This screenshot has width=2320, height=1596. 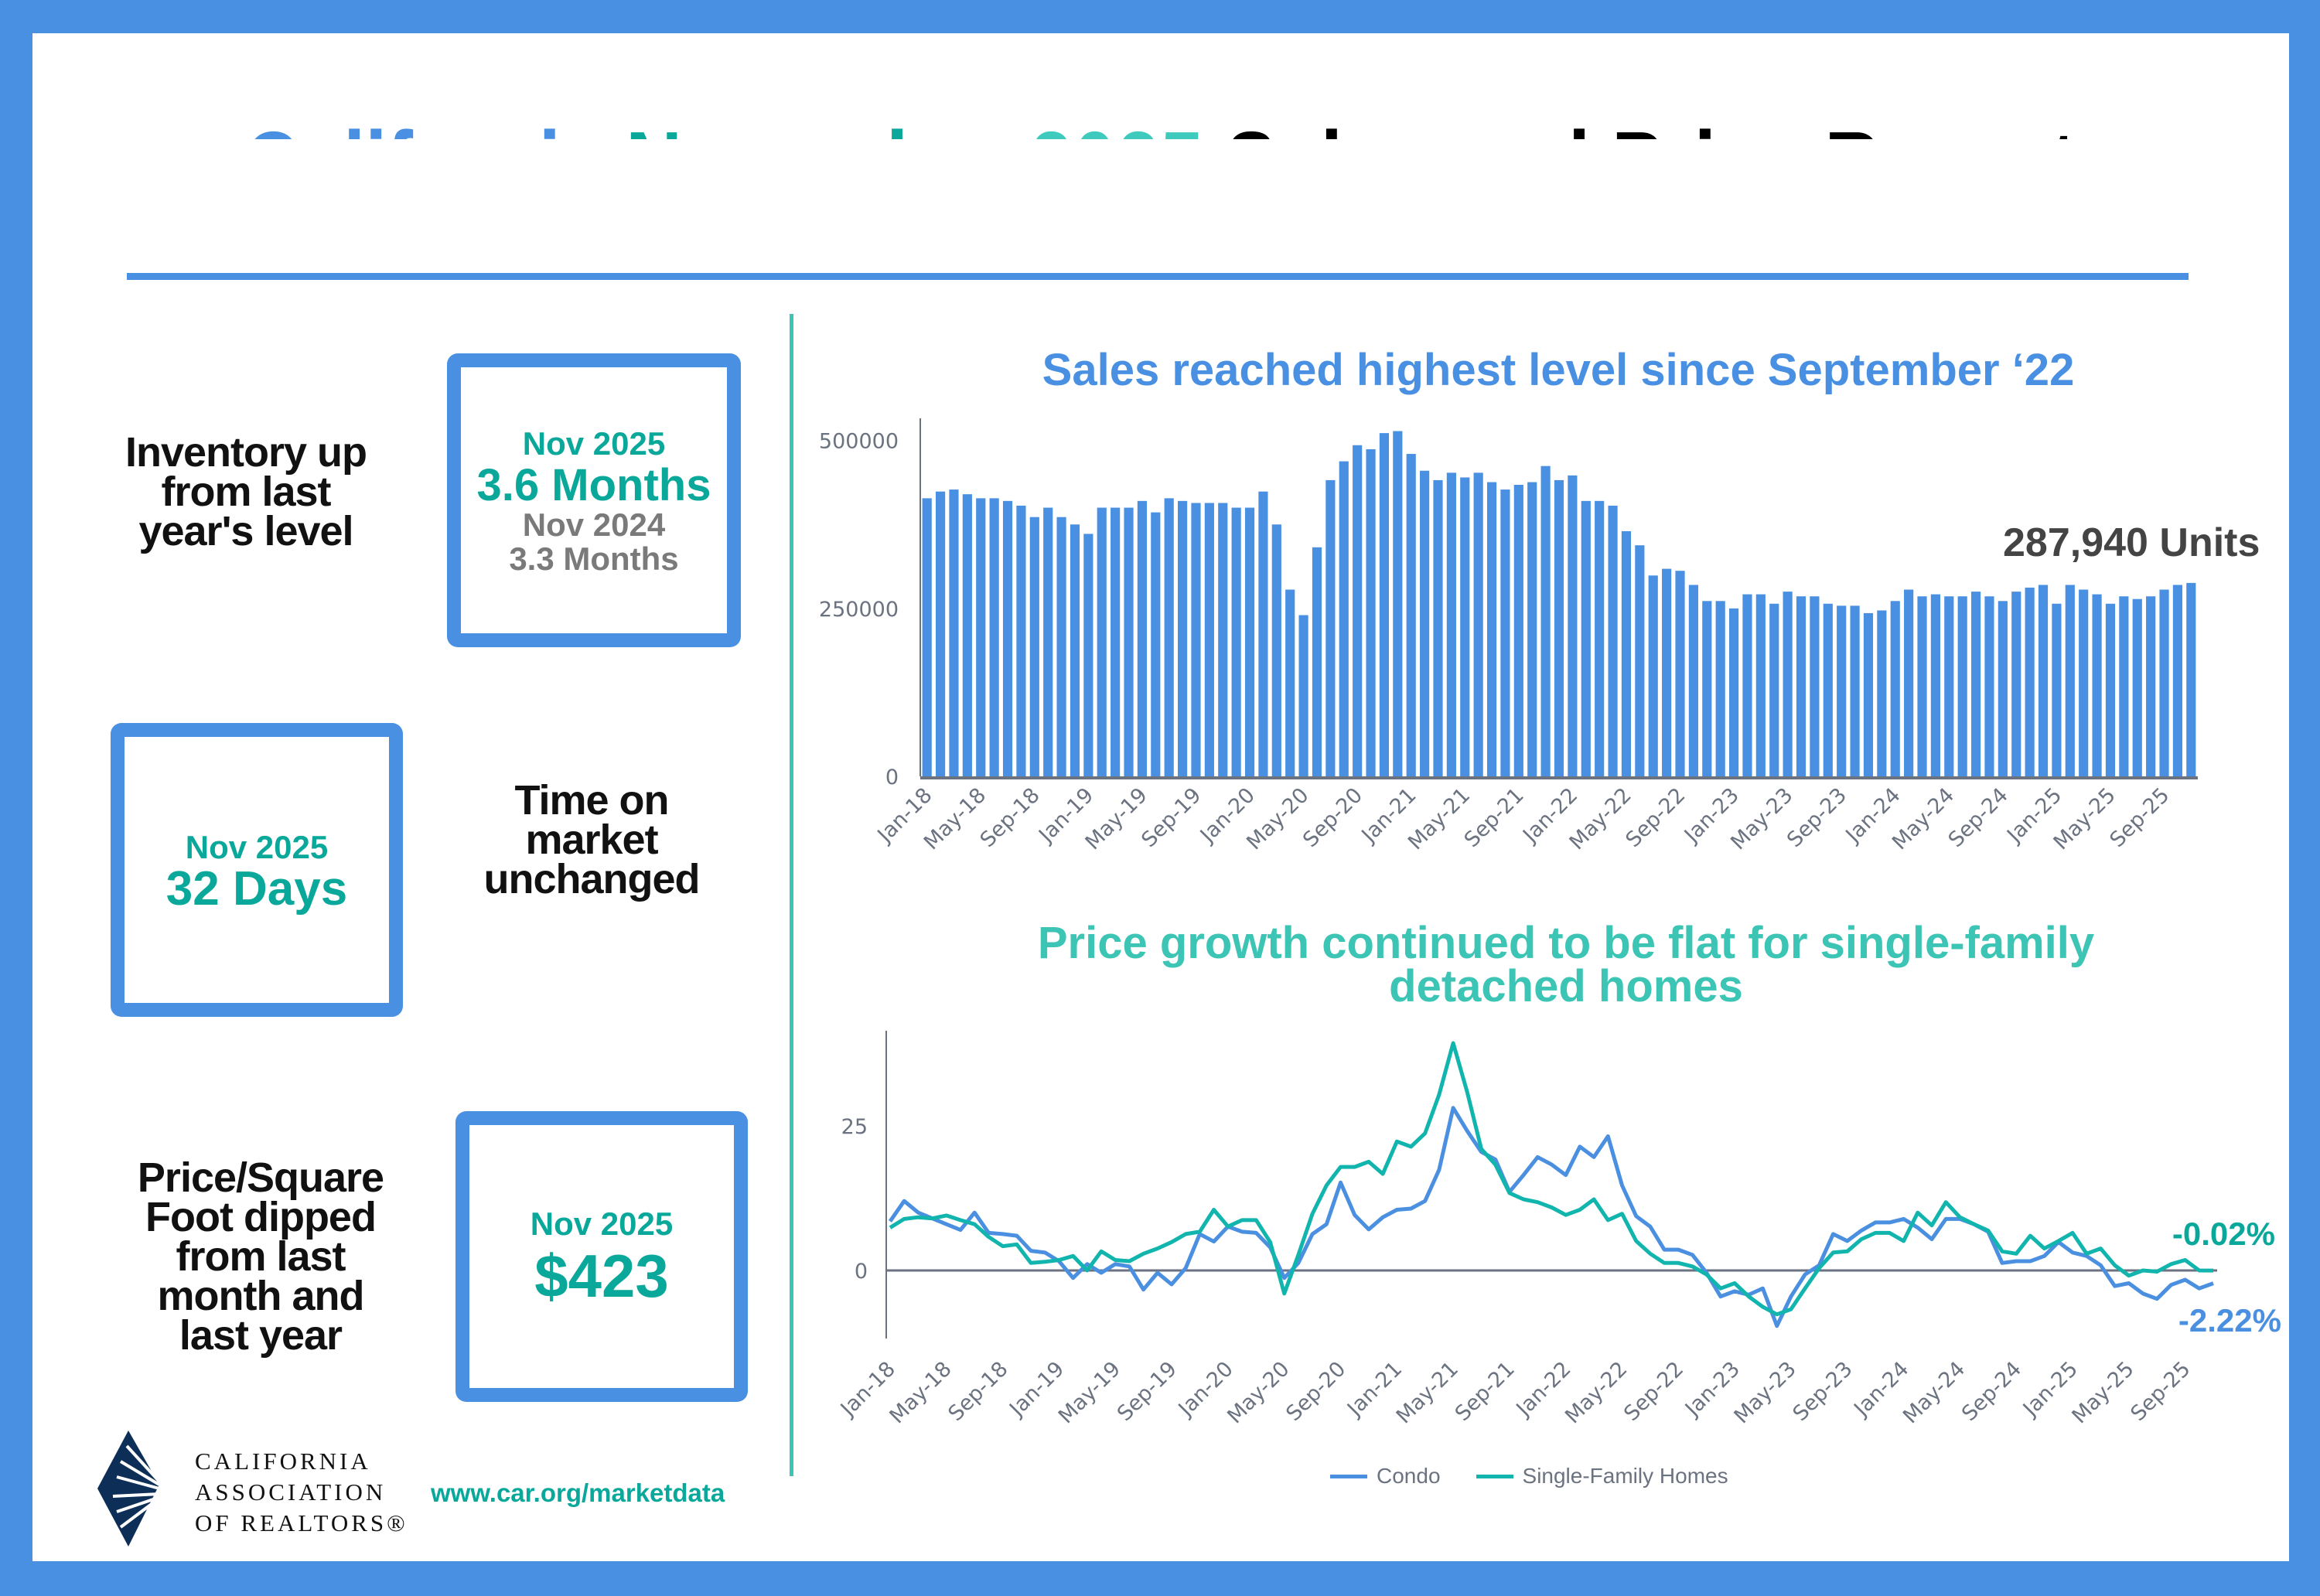 I want to click on legend-label-condo: Condo, so click(x=1409, y=1476).